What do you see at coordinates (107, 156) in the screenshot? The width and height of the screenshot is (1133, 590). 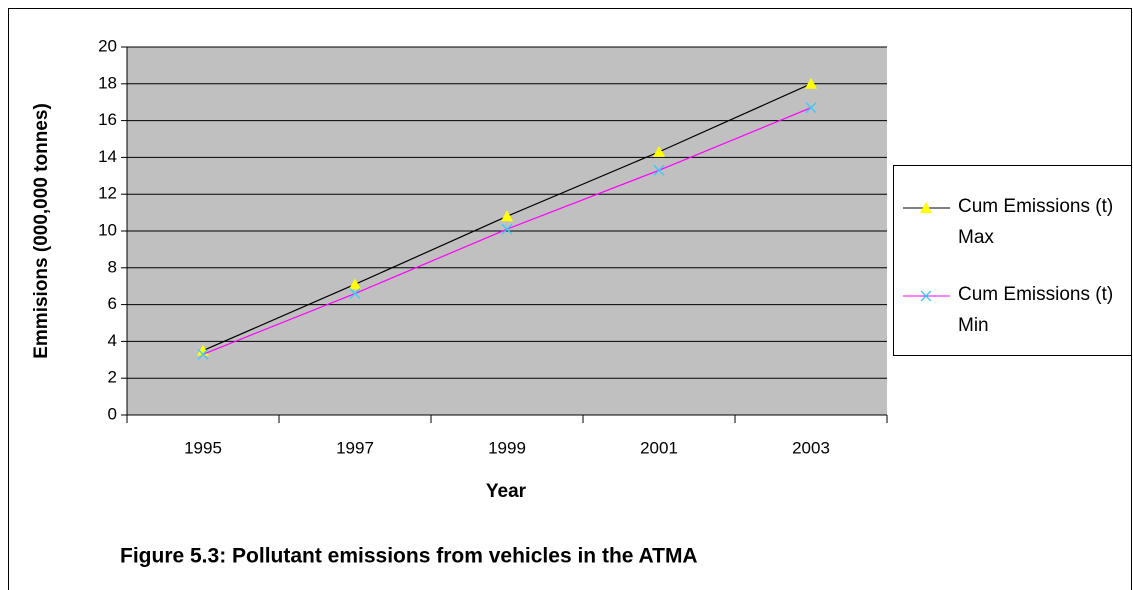 I see `y-tick-label: 14` at bounding box center [107, 156].